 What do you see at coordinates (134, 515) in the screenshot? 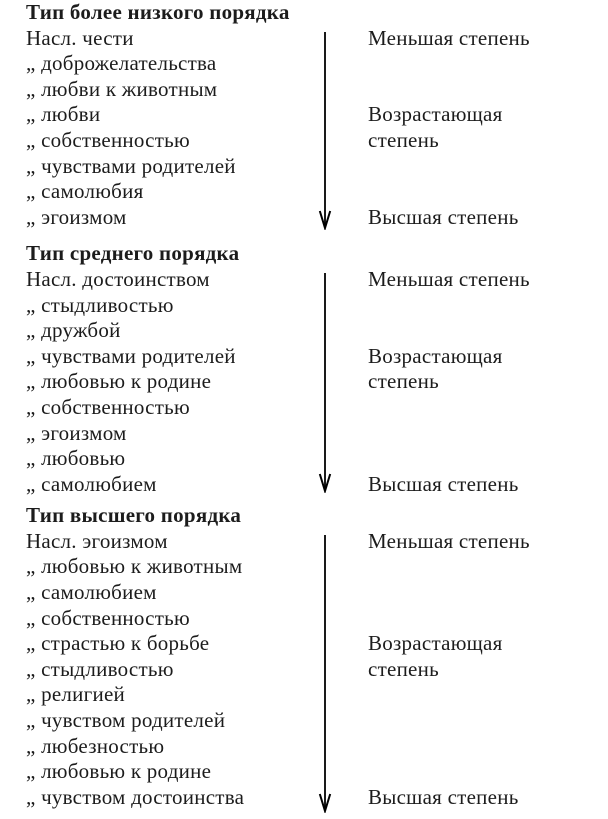
I see `section-title: Тип высшего порядка` at bounding box center [134, 515].